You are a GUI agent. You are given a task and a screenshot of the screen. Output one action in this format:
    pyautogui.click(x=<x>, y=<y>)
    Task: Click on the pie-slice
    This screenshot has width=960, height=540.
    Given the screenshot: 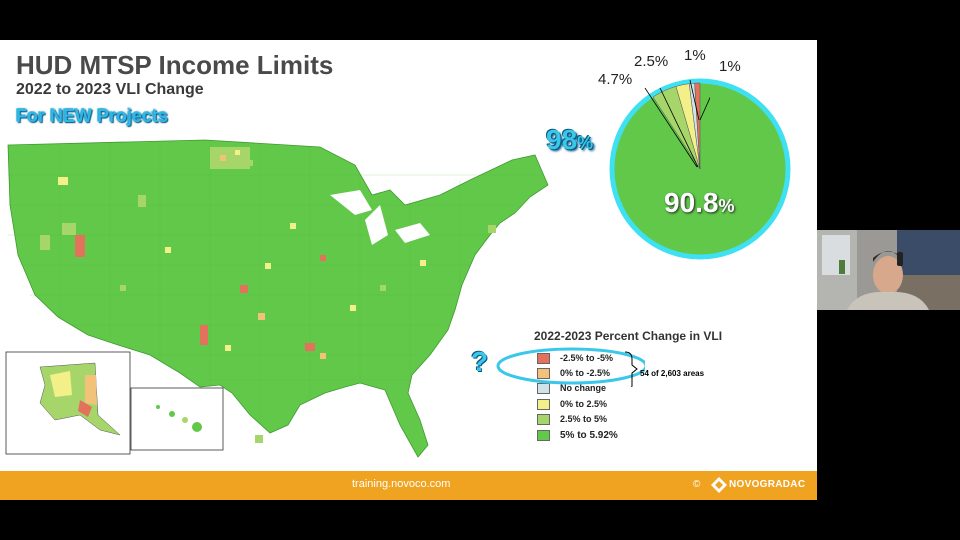 What is the action you would take?
    pyautogui.click(x=697, y=126)
    